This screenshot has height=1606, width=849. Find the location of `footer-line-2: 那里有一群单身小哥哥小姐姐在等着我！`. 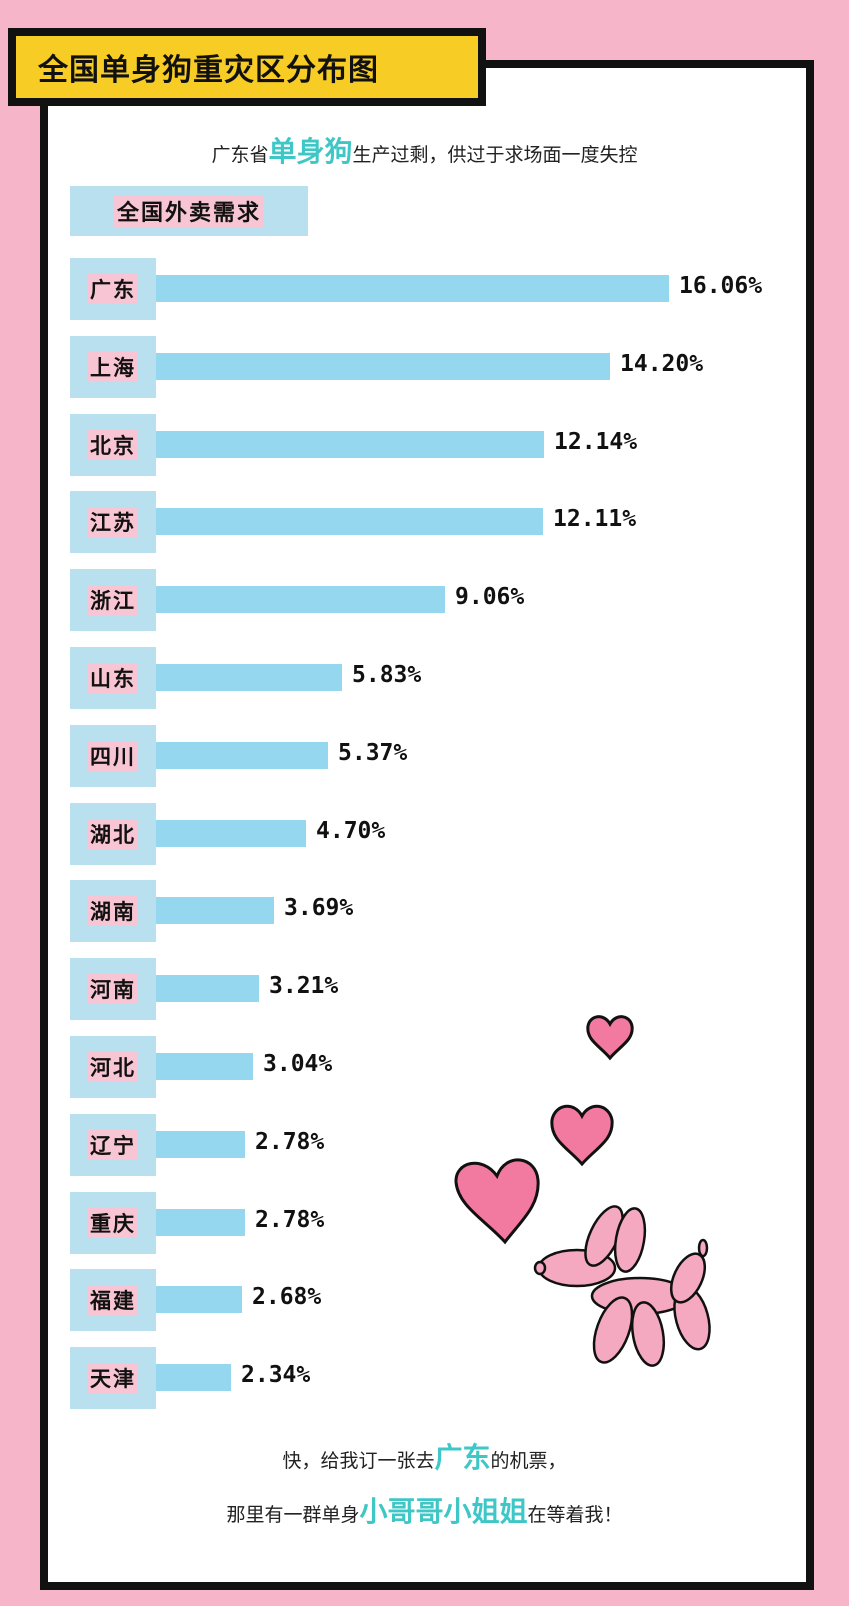

footer-line-2: 那里有一群单身小哥哥小姐姐在等着我！ is located at coordinates (424, 1510).